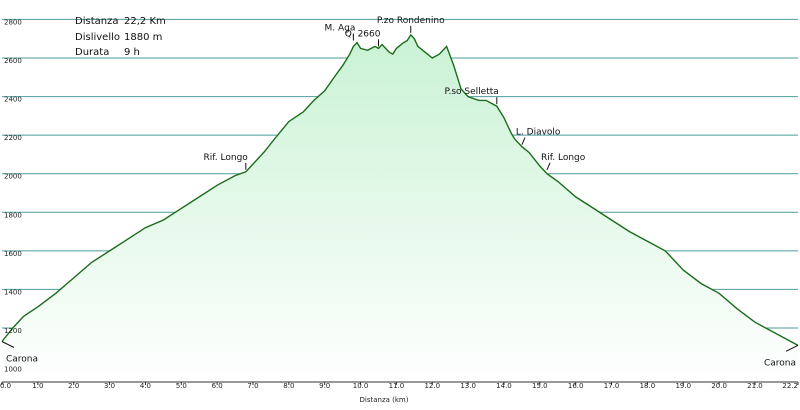 The width and height of the screenshot is (800, 410). What do you see at coordinates (13, 177) in the screenshot?
I see `y-tick-label: 2000` at bounding box center [13, 177].